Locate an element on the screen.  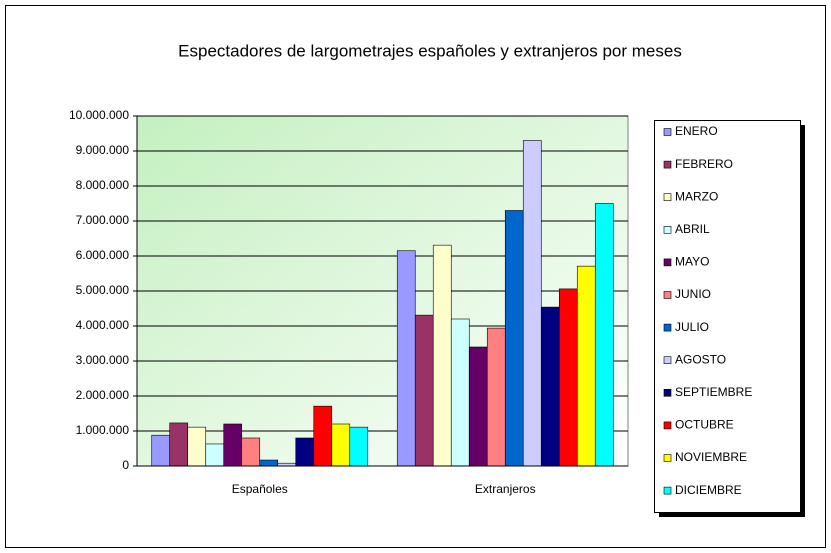
legend-label: NOVIEMBRE is located at coordinates (711, 457).